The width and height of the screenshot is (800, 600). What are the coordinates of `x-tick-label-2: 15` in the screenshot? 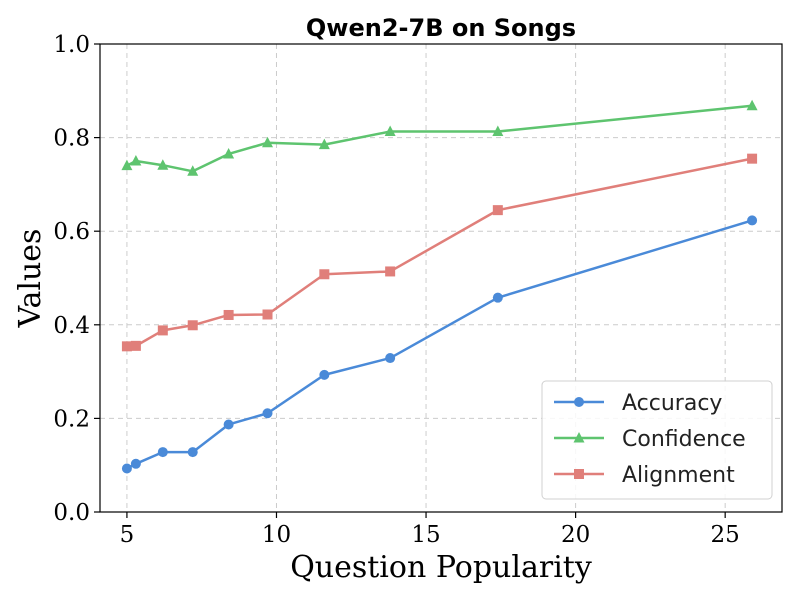 It's located at (425, 535).